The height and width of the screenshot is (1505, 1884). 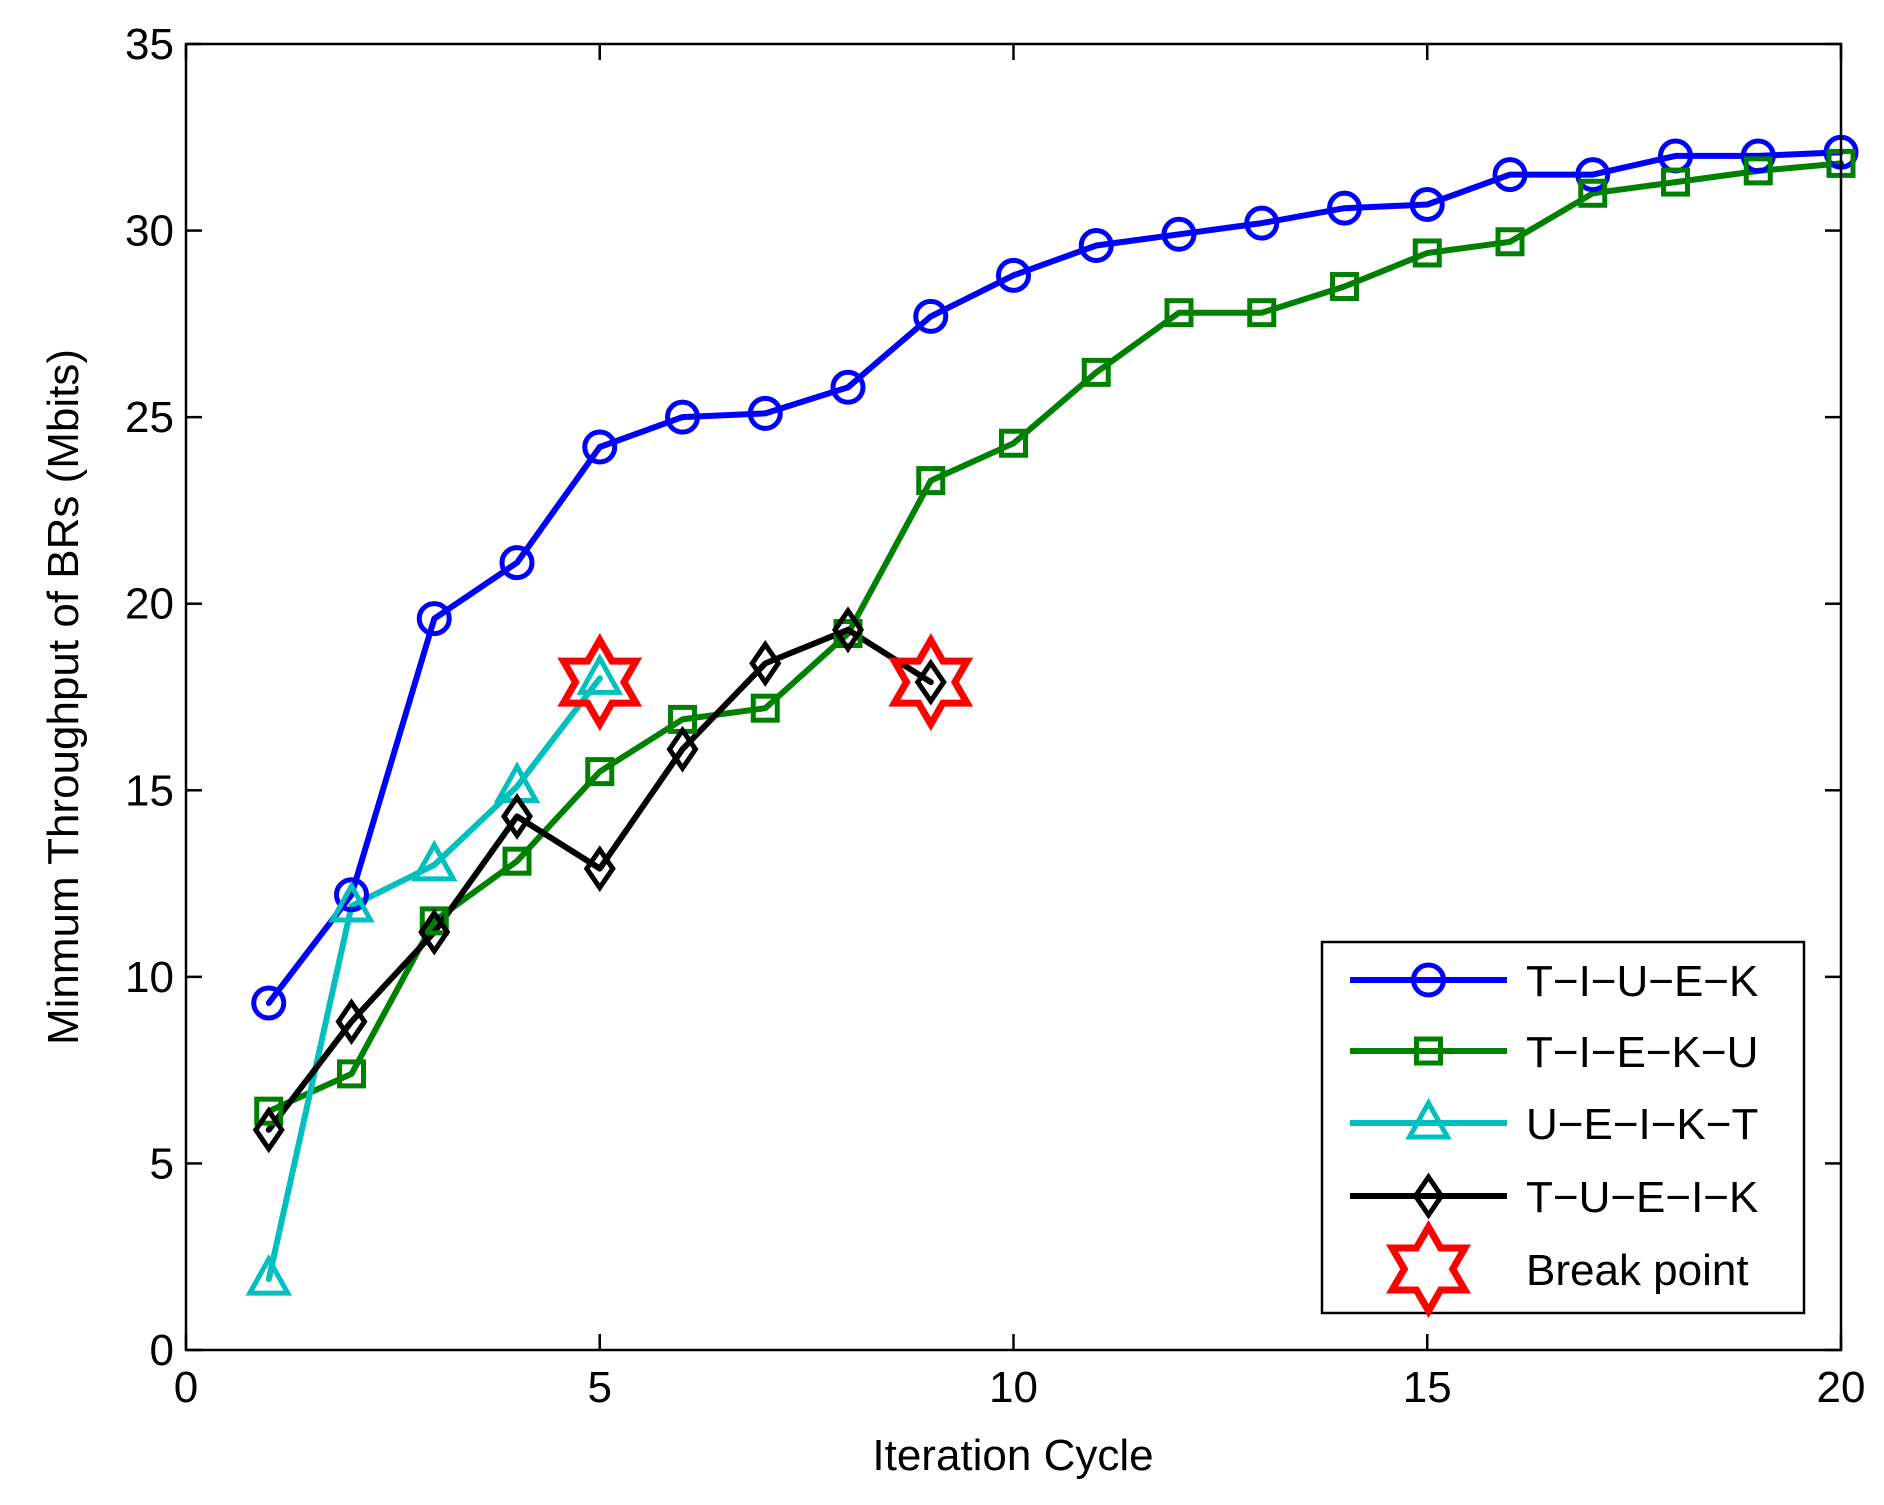 What do you see at coordinates (149, 44) in the screenshot?
I see `y-tick-label: 35` at bounding box center [149, 44].